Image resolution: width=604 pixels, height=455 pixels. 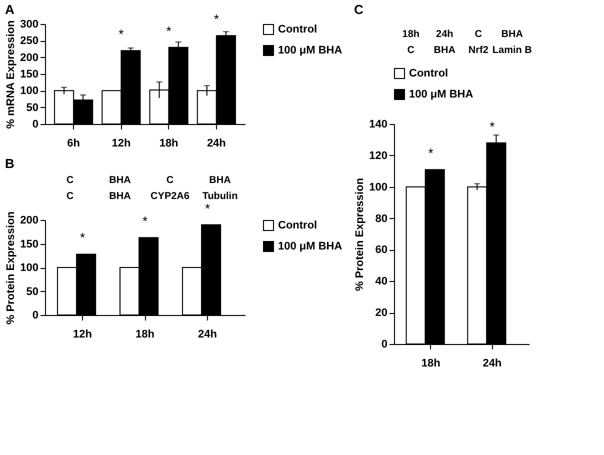 What do you see at coordinates (170, 196) in the screenshot?
I see `text: CYP2A6` at bounding box center [170, 196].